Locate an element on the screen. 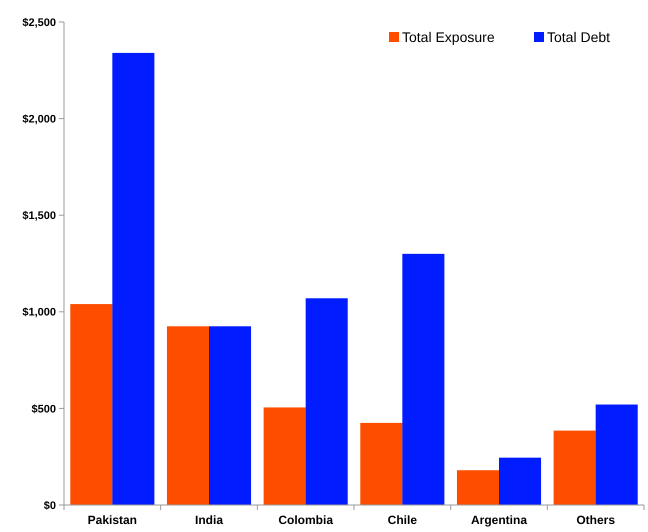 The height and width of the screenshot is (532, 648). legend-label: Total Exposure is located at coordinates (448, 36).